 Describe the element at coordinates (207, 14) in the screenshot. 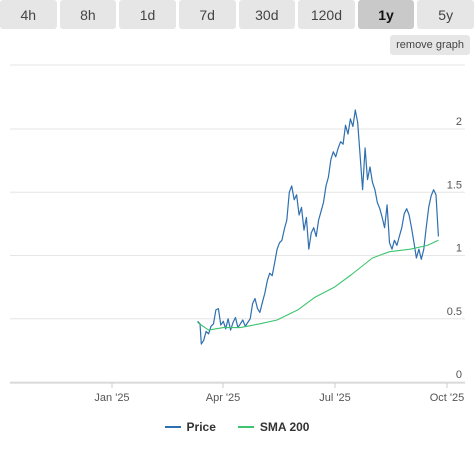

I see `tab-7d: 7d` at that location.